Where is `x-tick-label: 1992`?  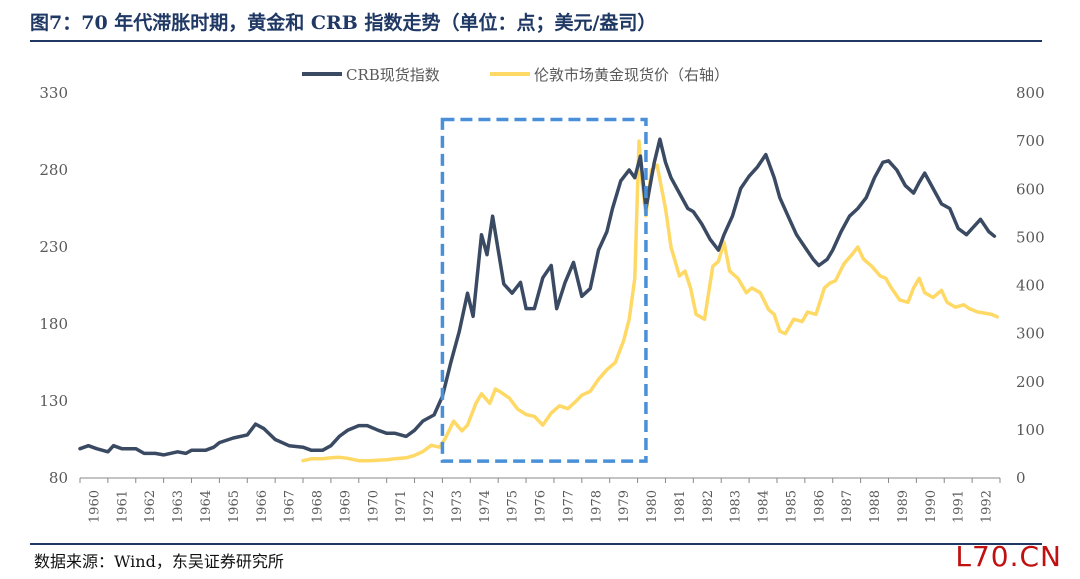
x-tick-label: 1992 is located at coordinates (987, 506).